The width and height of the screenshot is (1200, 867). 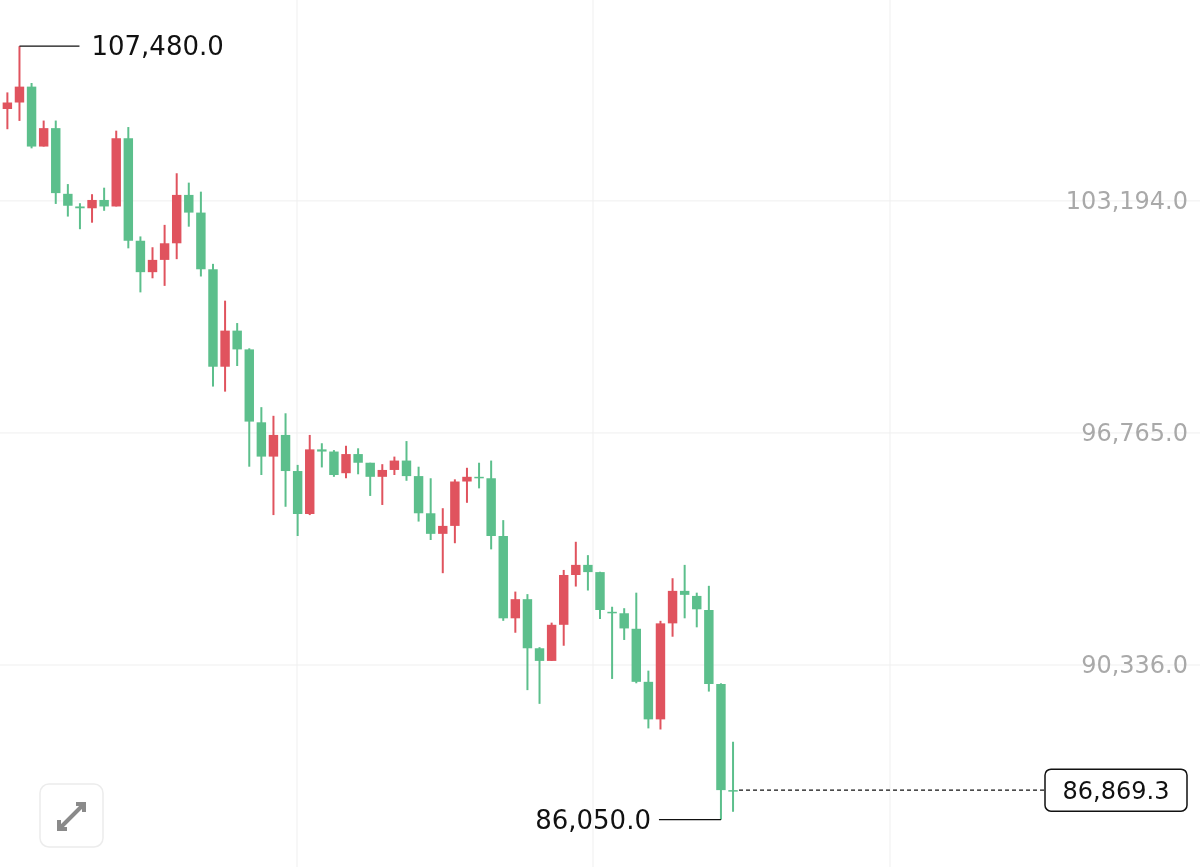 I want to click on annotation: 86,050.0, so click(x=593, y=819).